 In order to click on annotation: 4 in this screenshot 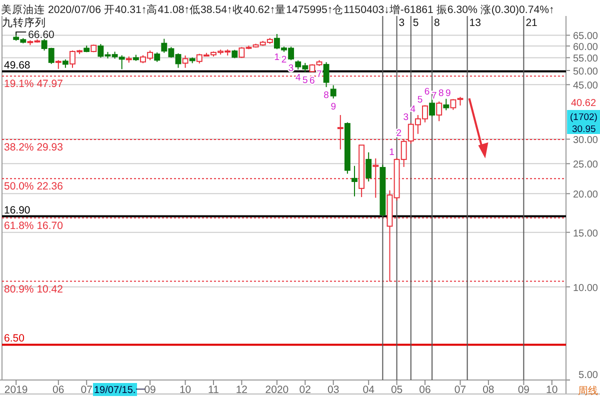, I will do `click(298, 78)`.